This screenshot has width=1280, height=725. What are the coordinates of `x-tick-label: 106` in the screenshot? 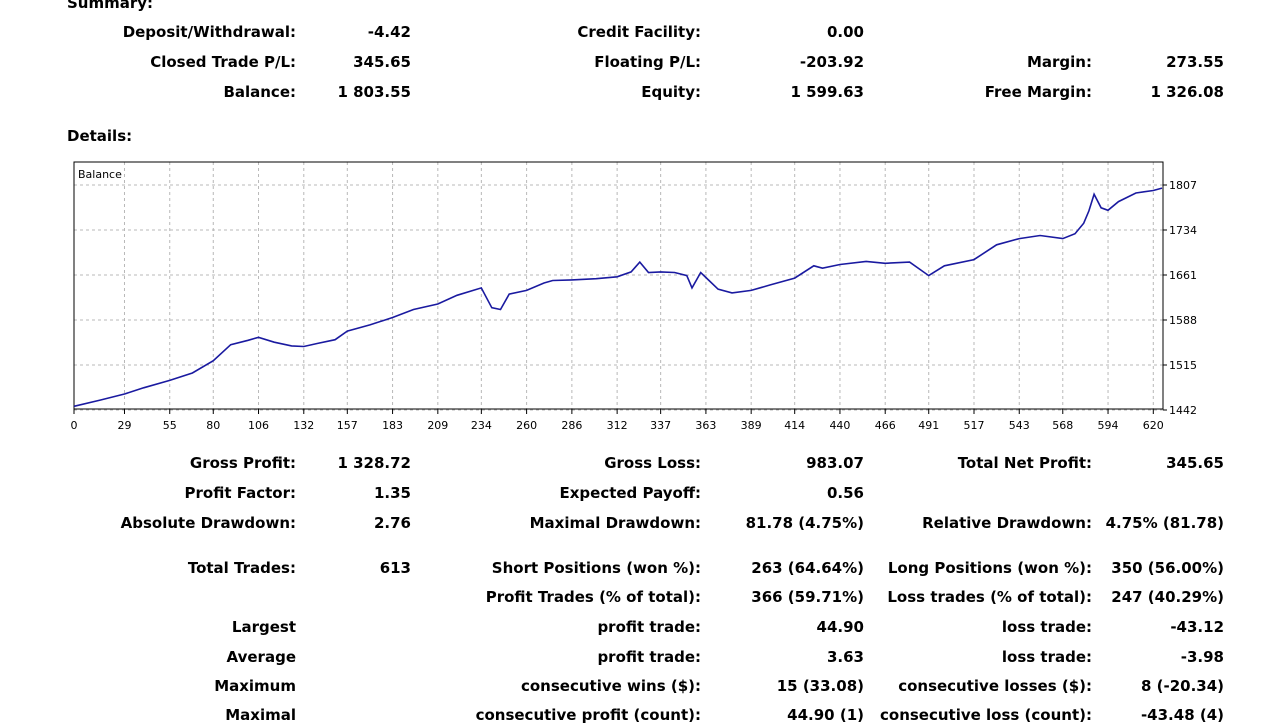 It's located at (258, 425).